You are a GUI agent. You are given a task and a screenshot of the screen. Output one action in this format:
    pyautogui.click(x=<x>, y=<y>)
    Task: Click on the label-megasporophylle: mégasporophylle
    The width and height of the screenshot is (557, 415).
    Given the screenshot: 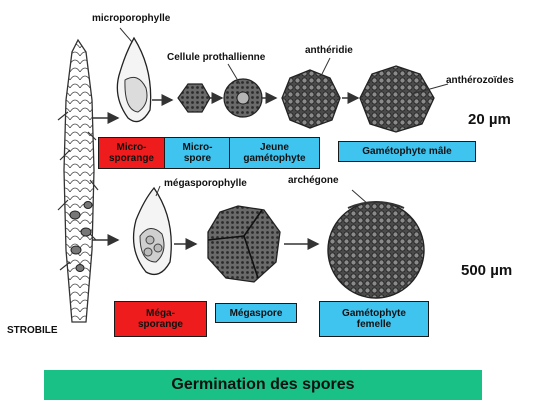 What is the action you would take?
    pyautogui.click(x=205, y=183)
    